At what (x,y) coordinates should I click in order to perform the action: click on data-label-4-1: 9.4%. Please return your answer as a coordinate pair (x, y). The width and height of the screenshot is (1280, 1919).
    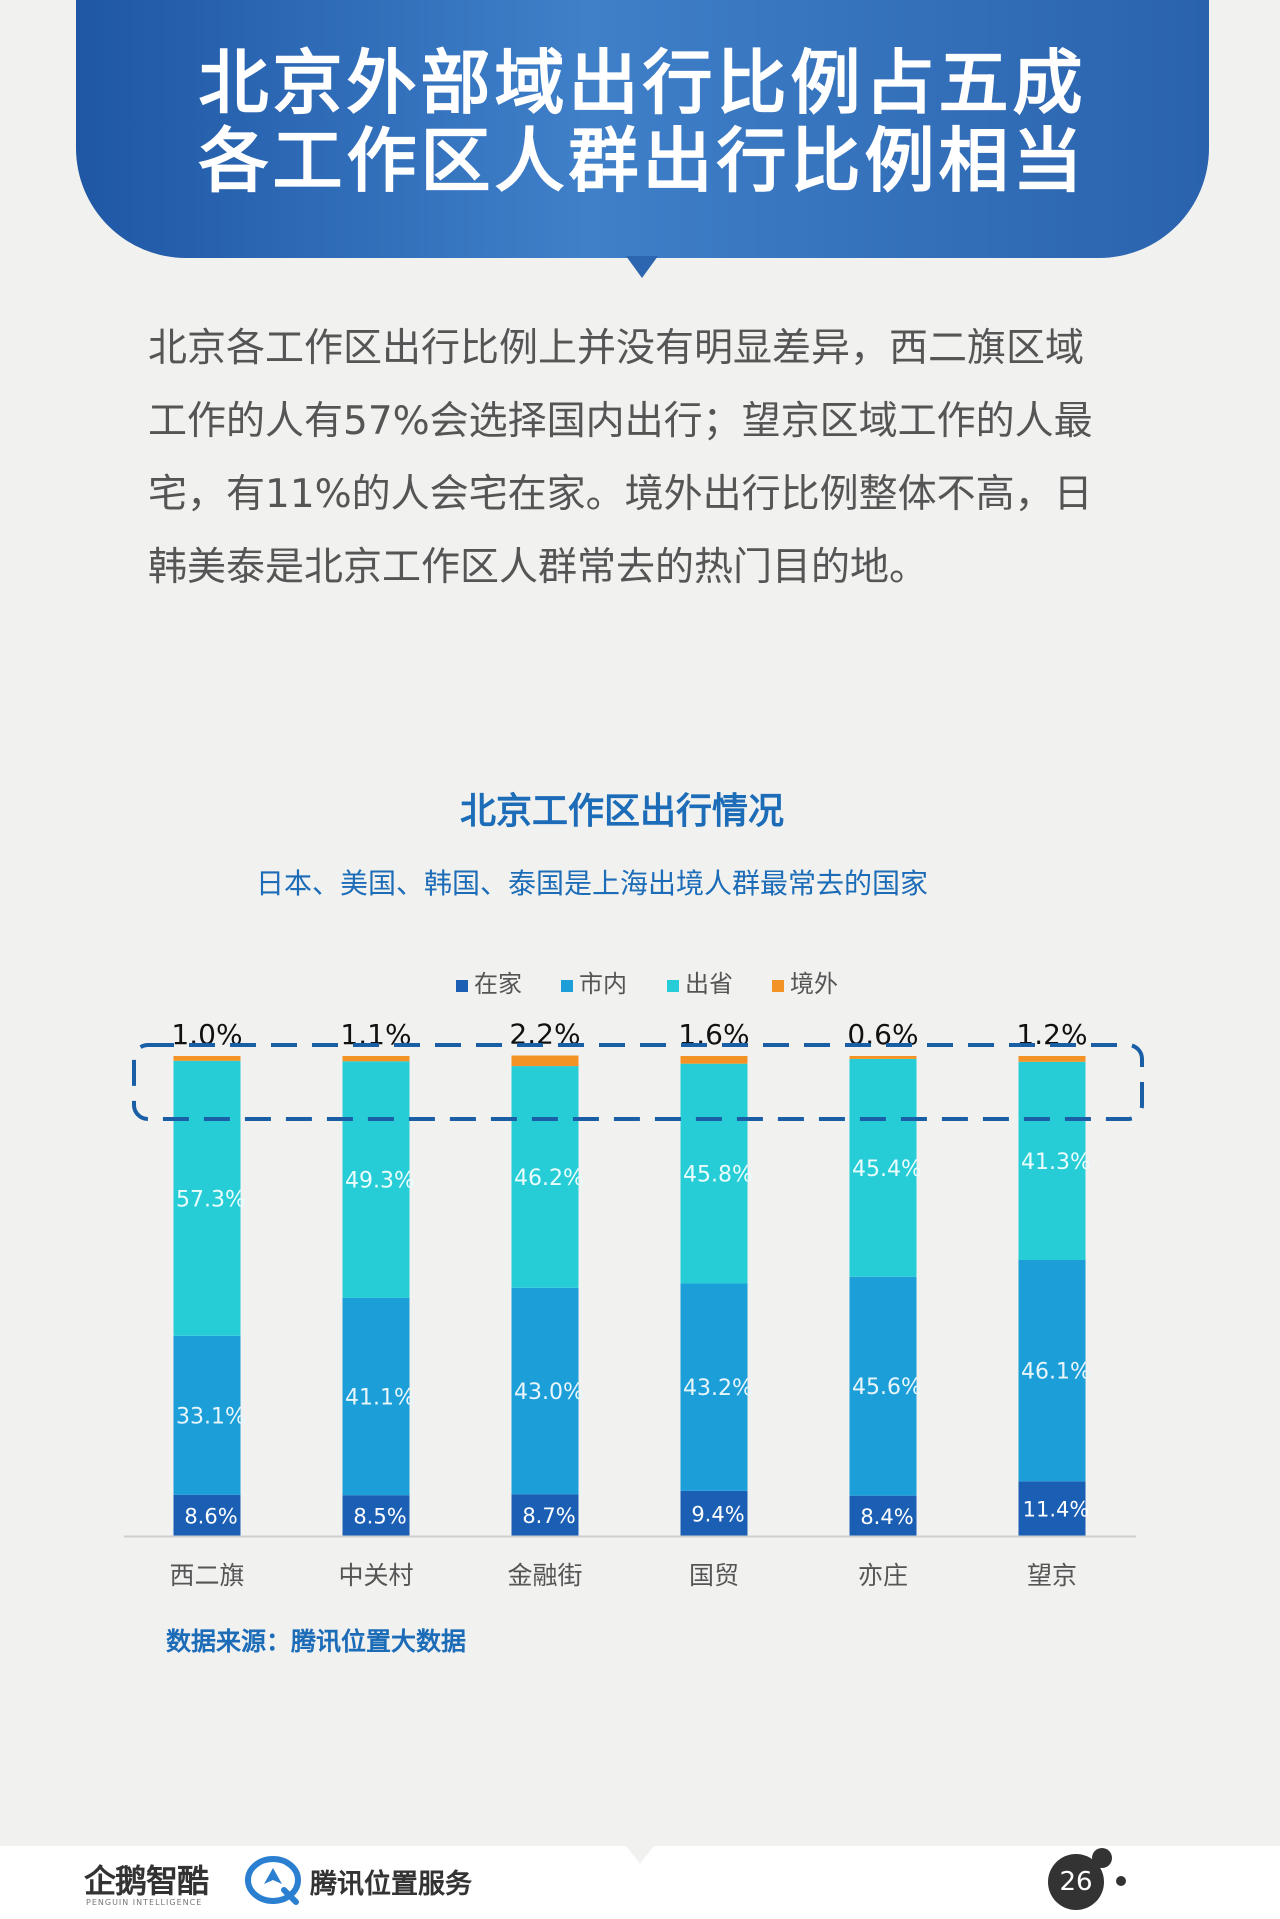
    Looking at the image, I should click on (717, 1514).